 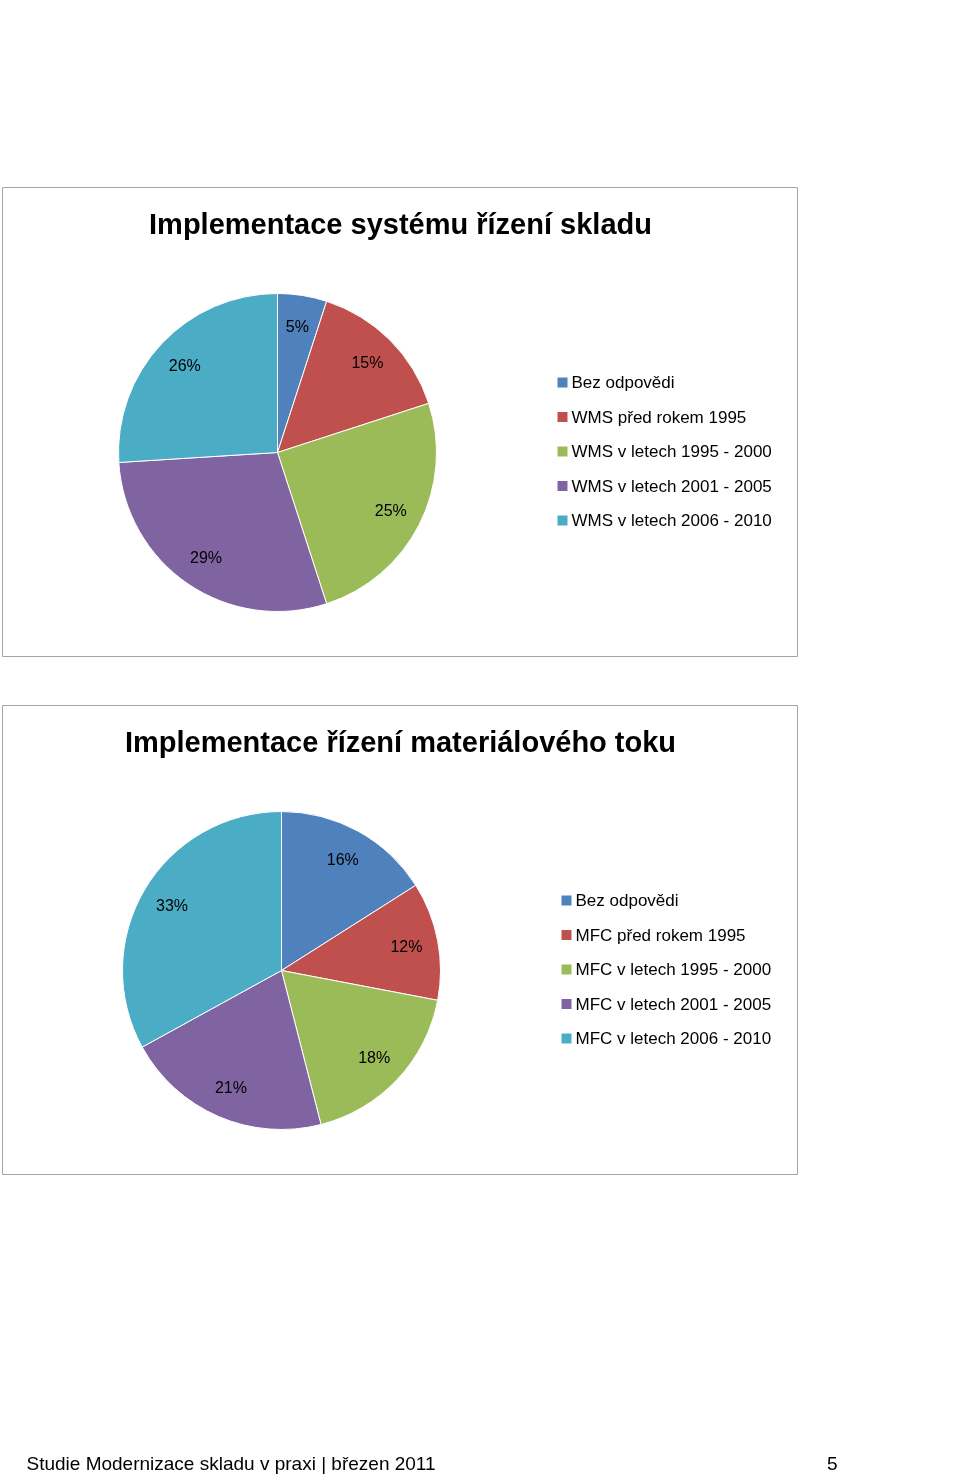 I want to click on legend-label: WMS v letech 2006 - 2010, so click(x=671, y=520).